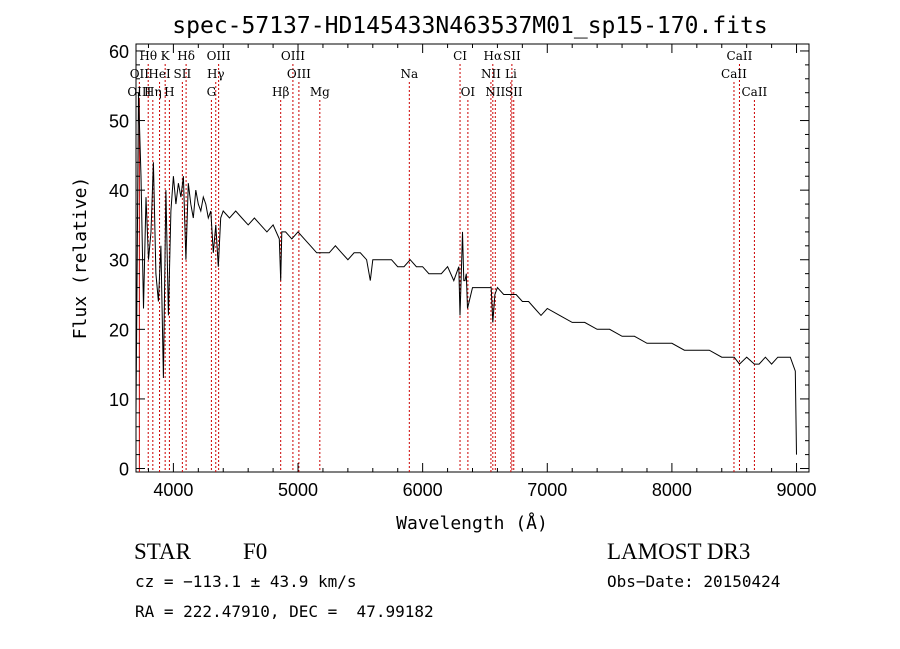  What do you see at coordinates (511, 74) in the screenshot?
I see `line-marker-label: Li` at bounding box center [511, 74].